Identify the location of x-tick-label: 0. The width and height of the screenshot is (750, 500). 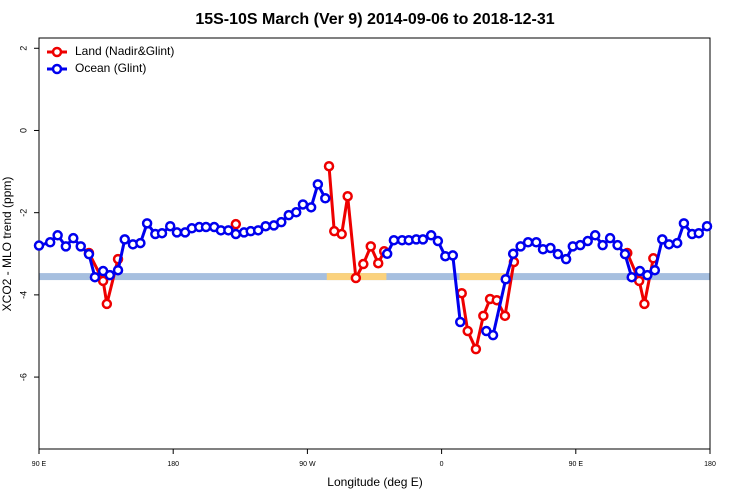
(442, 464).